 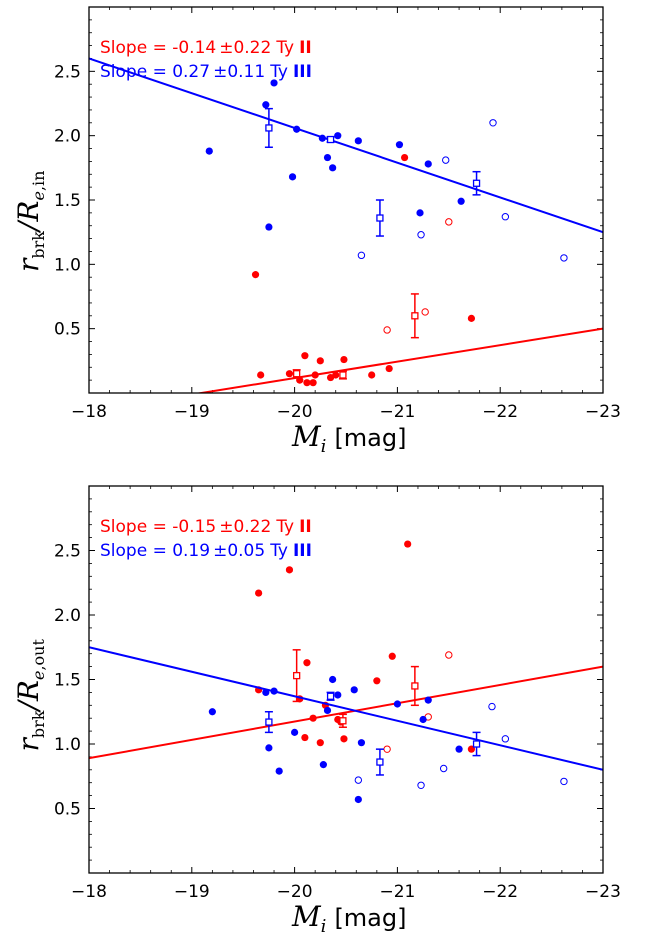 I want to click on y-tick-label: 2.0, so click(x=67, y=616).